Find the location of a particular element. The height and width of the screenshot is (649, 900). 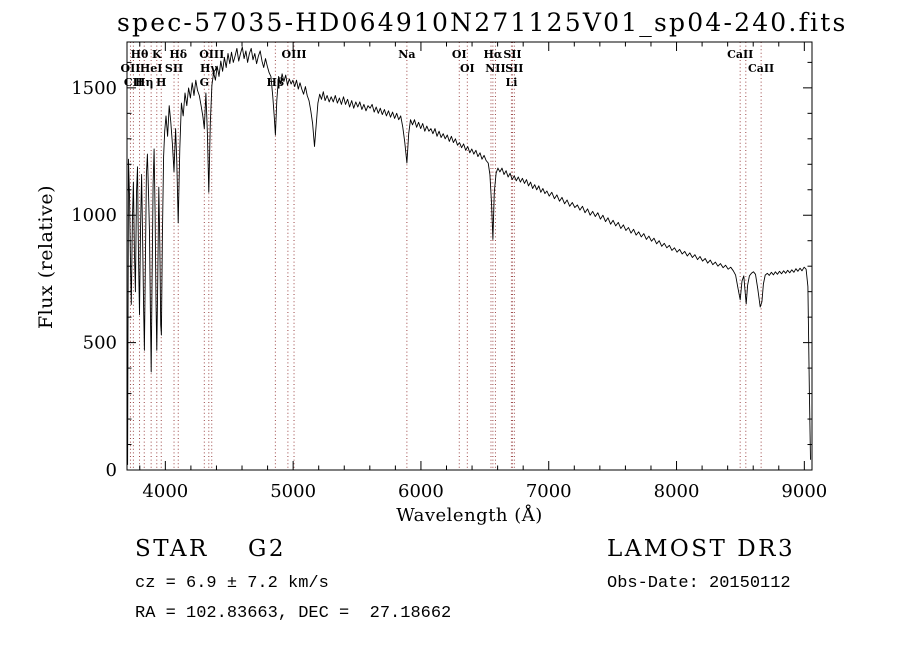

svg-text: Li is located at coordinates (511, 82).